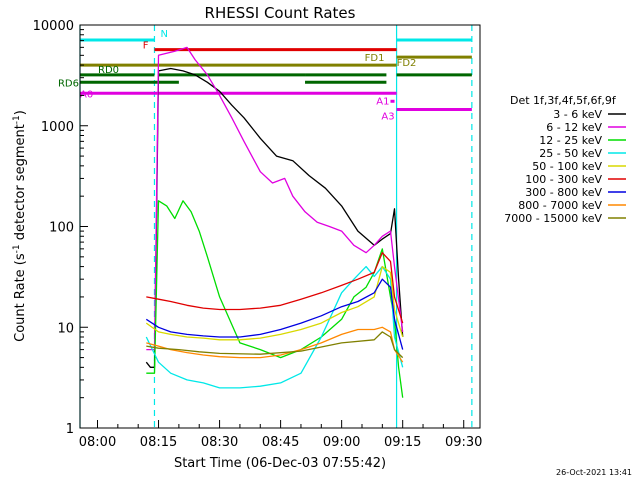  What do you see at coordinates (158, 442) in the screenshot?
I see `x-tick-label: 08:15` at bounding box center [158, 442].